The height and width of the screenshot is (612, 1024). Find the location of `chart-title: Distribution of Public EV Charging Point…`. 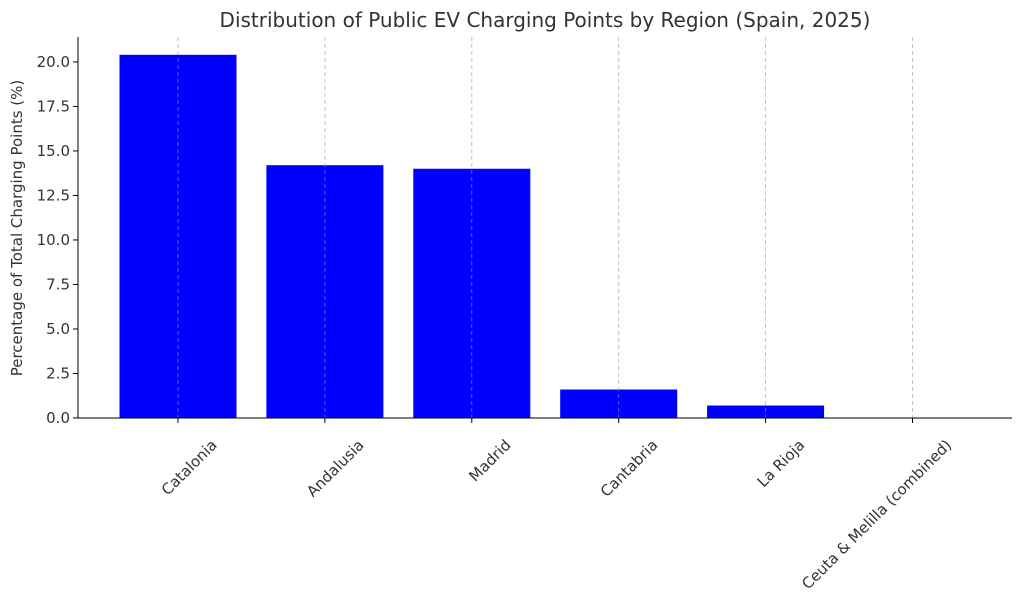

chart-title: Distribution of Public EV Charging Point… is located at coordinates (545, 20).